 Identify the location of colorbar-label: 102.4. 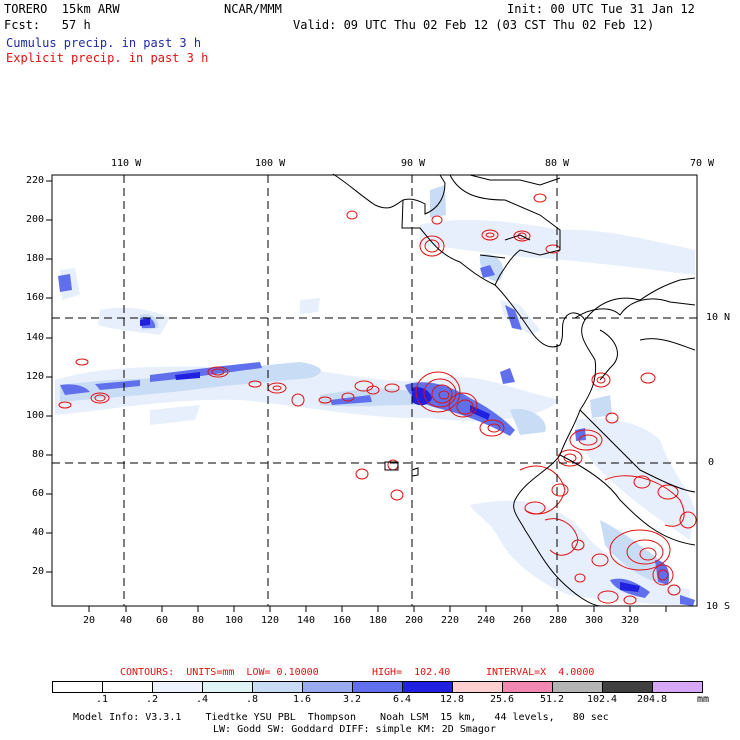
(602, 699).